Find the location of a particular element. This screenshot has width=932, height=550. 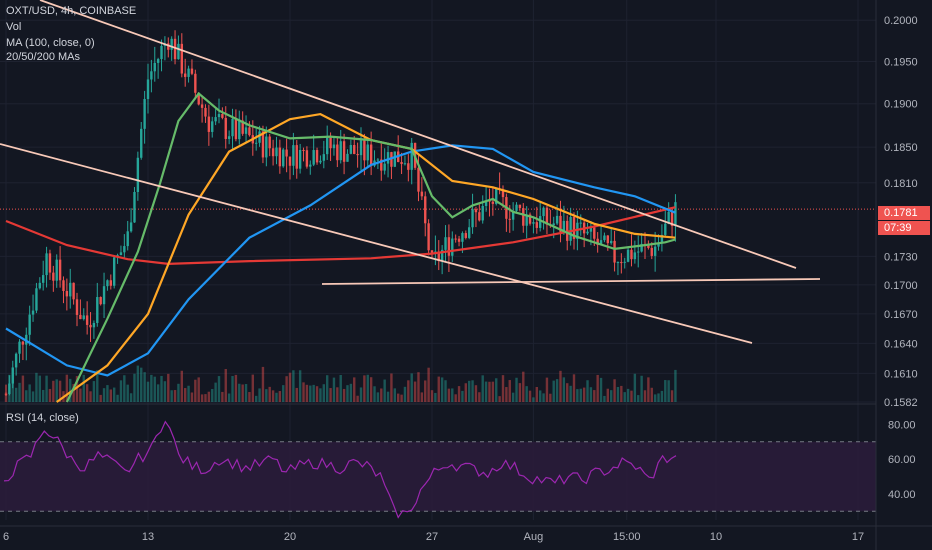

ma-legend: MA (100, close, 0) is located at coordinates (50, 43).